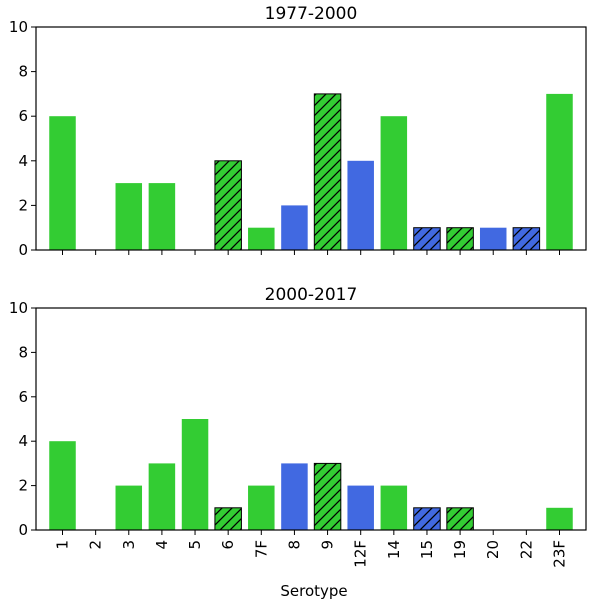 This screenshot has height=601, width=596. What do you see at coordinates (313, 591) in the screenshot?
I see `x-axis-label: Serotype` at bounding box center [313, 591].